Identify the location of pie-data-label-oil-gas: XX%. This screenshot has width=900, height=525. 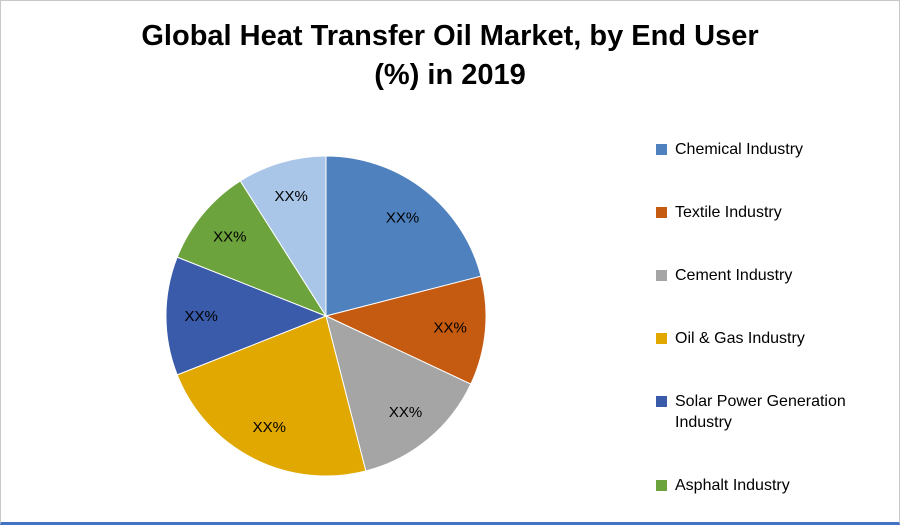
(269, 427).